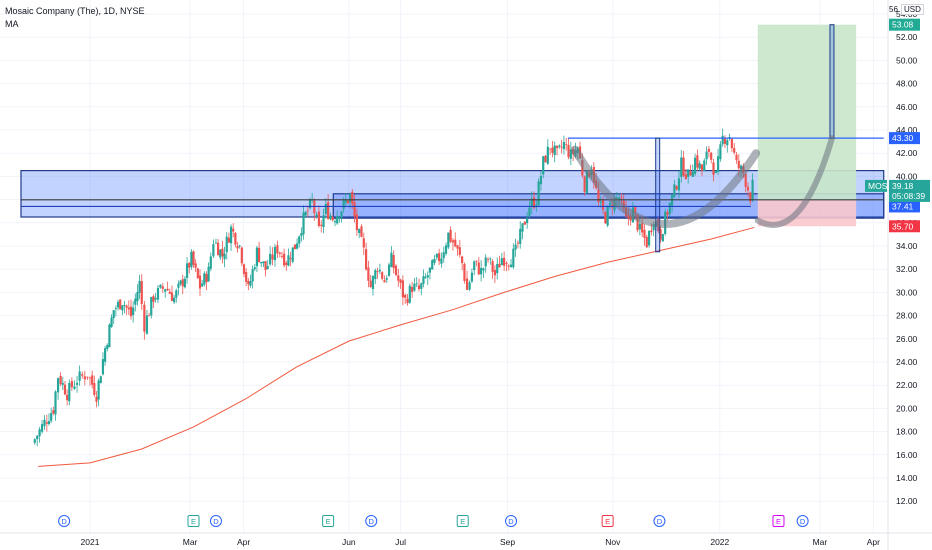 The image size is (932, 550). I want to click on cup-and-handle-drawing, so click(702, 138).